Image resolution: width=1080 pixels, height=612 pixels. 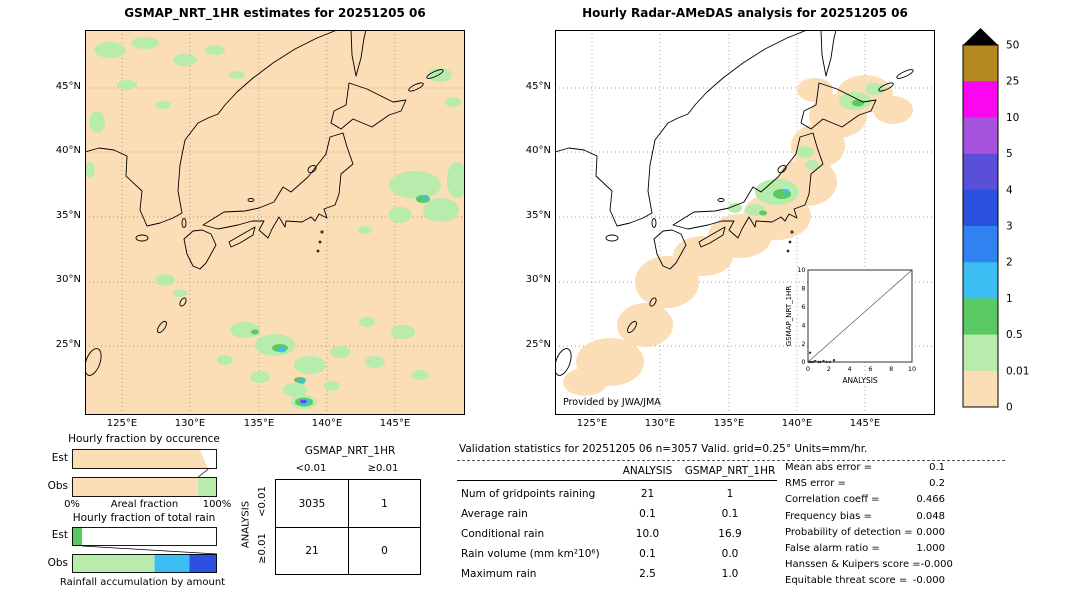 I want to click on inset-y-tick-label: 6, so click(x=803, y=307).